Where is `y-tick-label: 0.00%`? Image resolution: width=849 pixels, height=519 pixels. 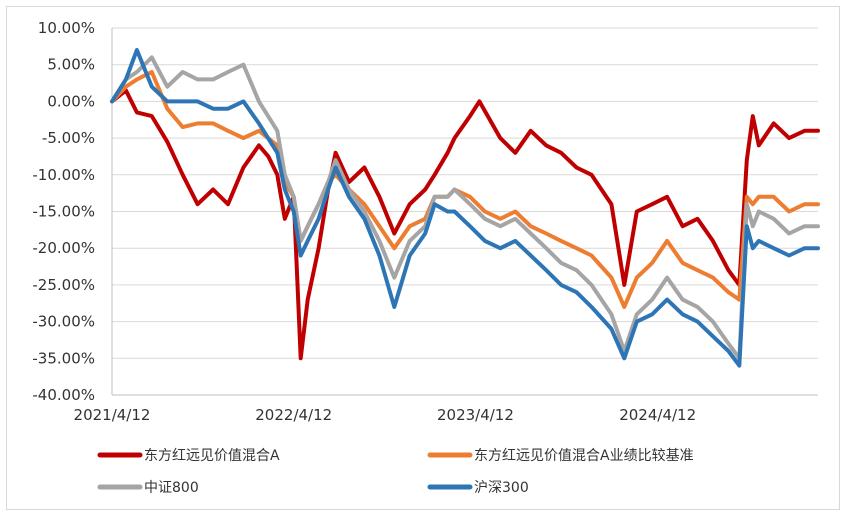 y-tick-label: 0.00% is located at coordinates (71, 101).